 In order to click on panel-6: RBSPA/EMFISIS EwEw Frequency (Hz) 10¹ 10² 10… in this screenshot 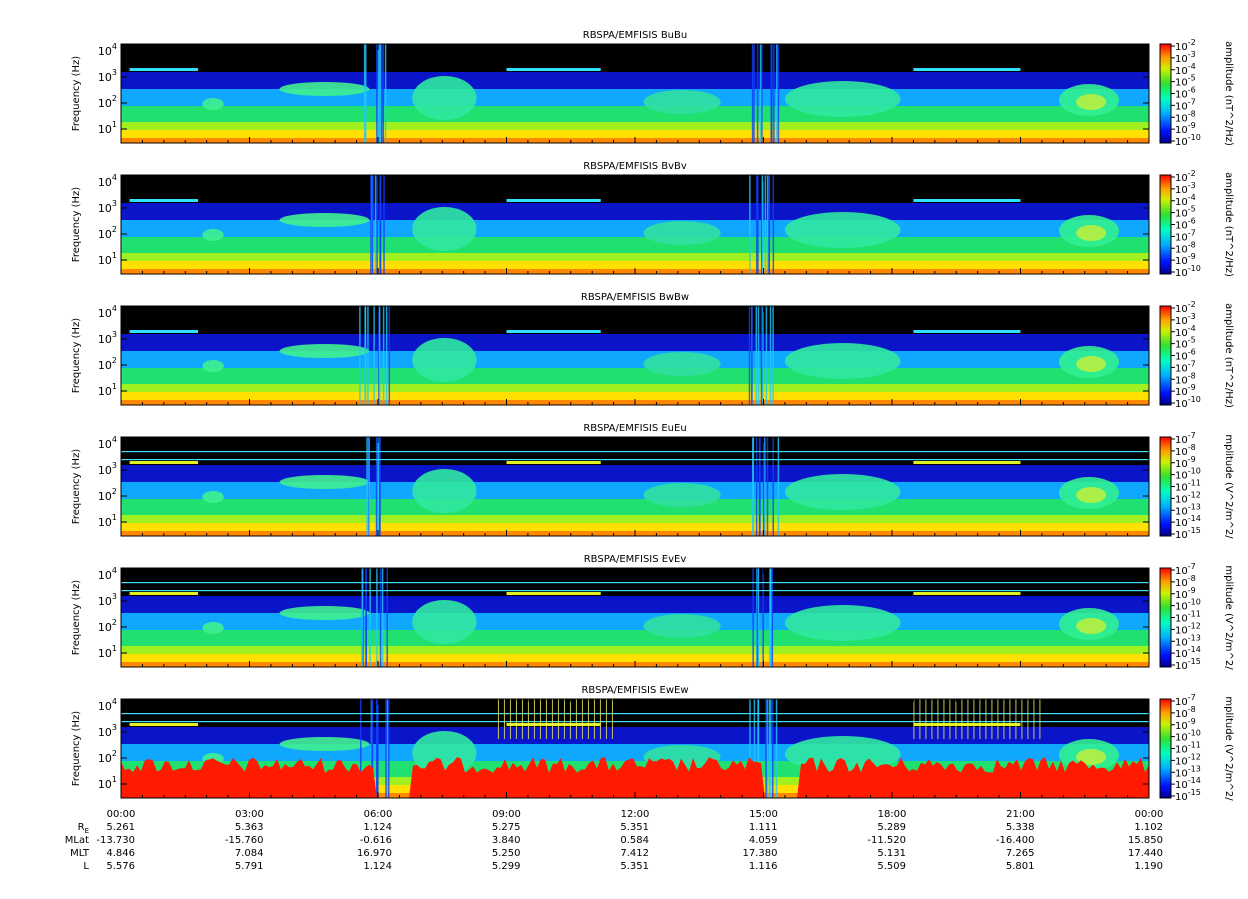, I will do `click(652, 744)`.